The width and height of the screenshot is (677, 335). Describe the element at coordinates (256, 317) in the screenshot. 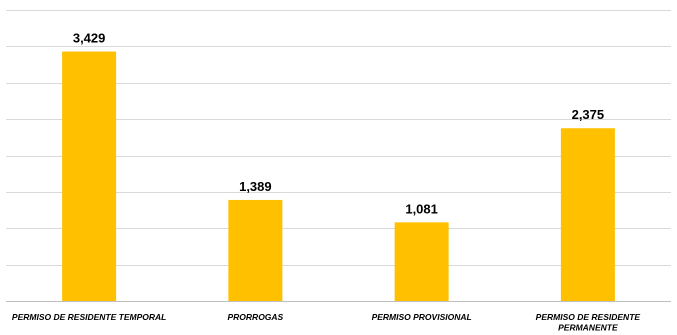

I see `category-label-2: PRORROGAS` at that location.